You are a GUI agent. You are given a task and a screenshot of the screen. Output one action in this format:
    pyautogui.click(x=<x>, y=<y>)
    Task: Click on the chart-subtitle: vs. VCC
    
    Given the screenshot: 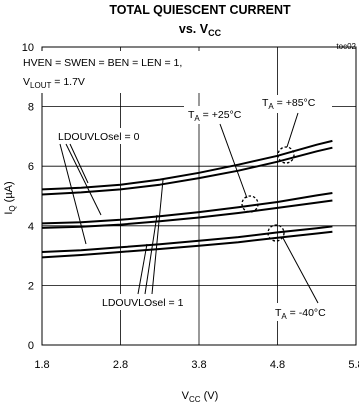 What is the action you would take?
    pyautogui.click(x=200, y=30)
    